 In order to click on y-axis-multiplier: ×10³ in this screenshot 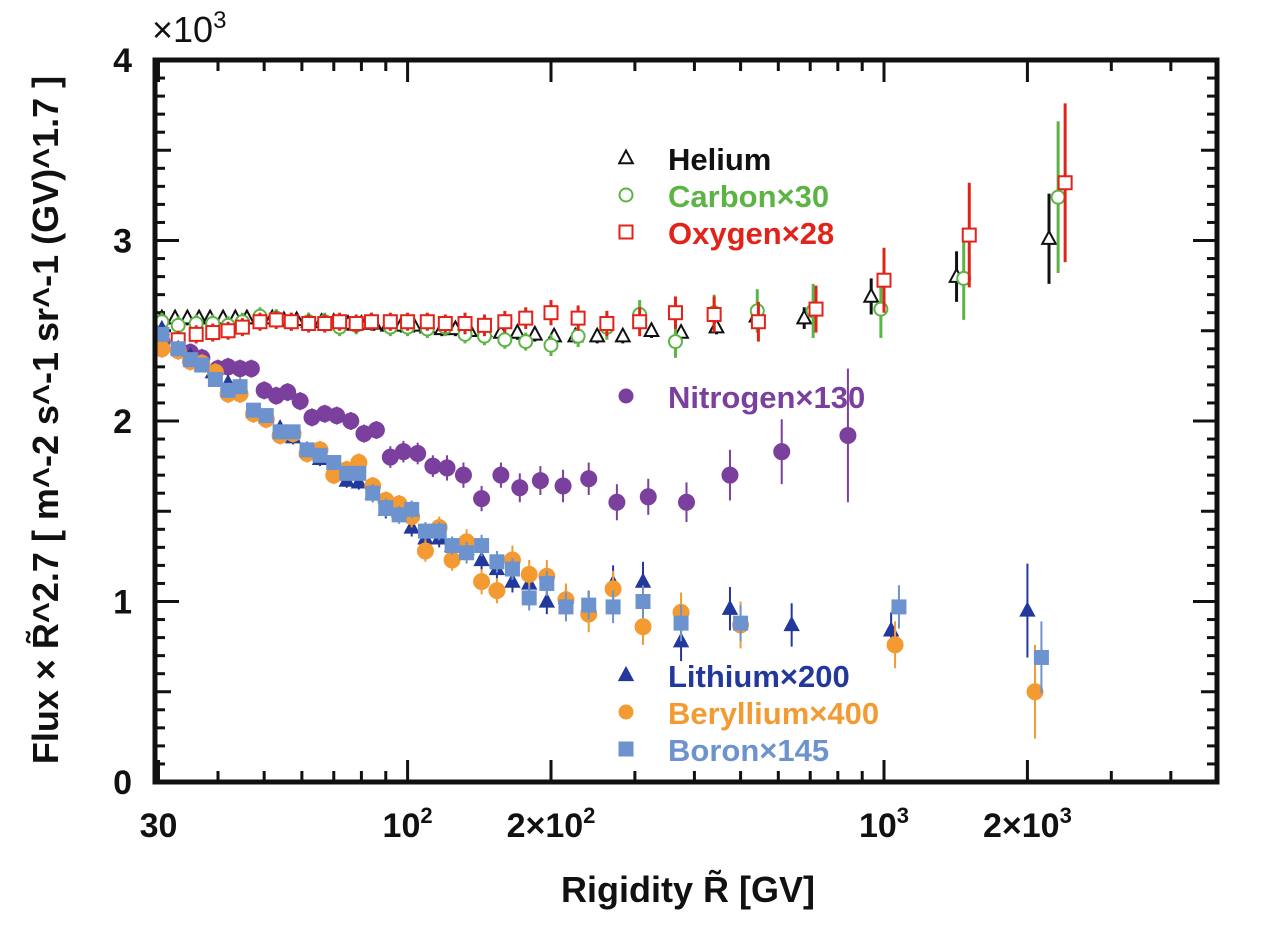, I will do `click(189, 28)`.